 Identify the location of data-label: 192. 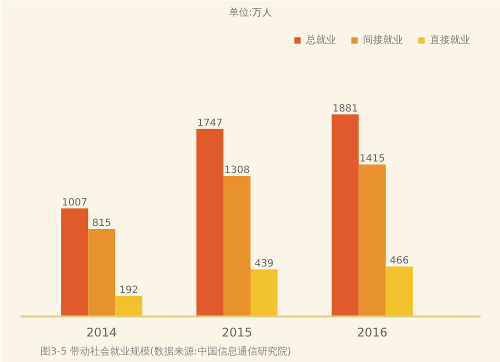
(128, 290).